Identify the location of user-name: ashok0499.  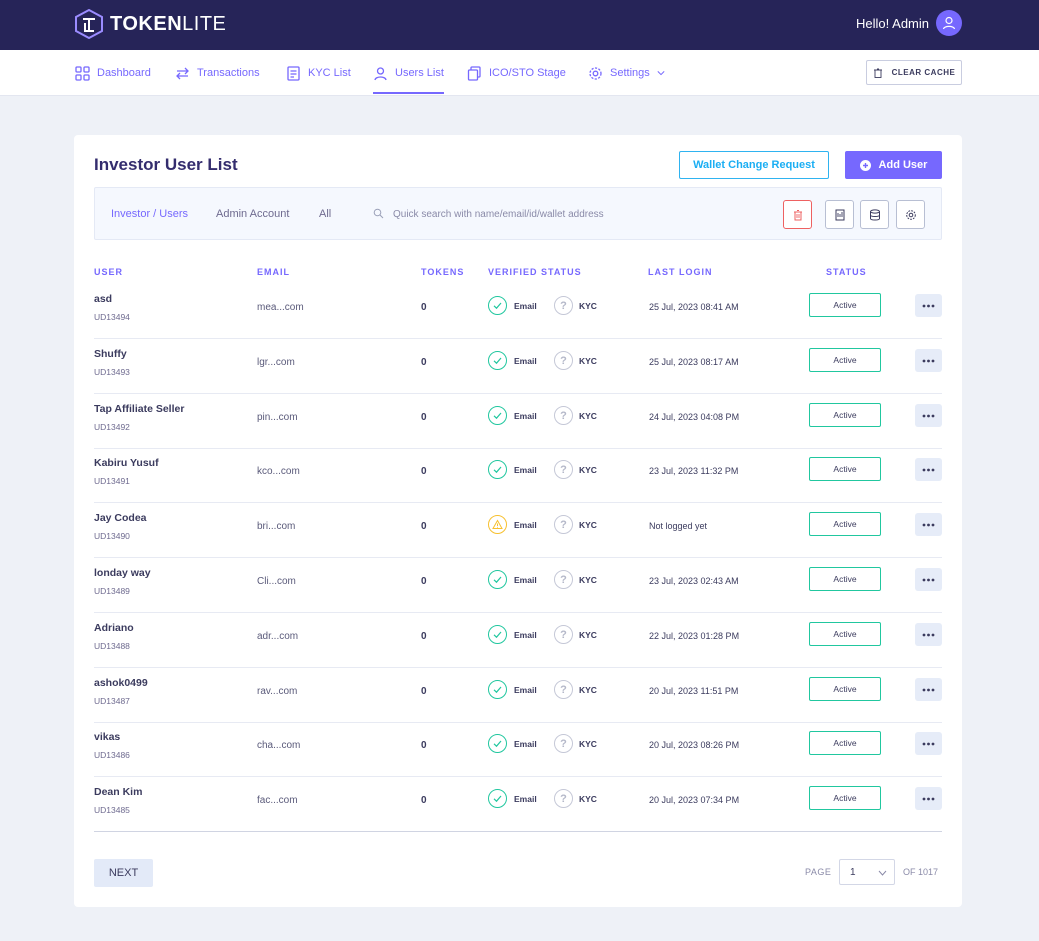
(121, 683).